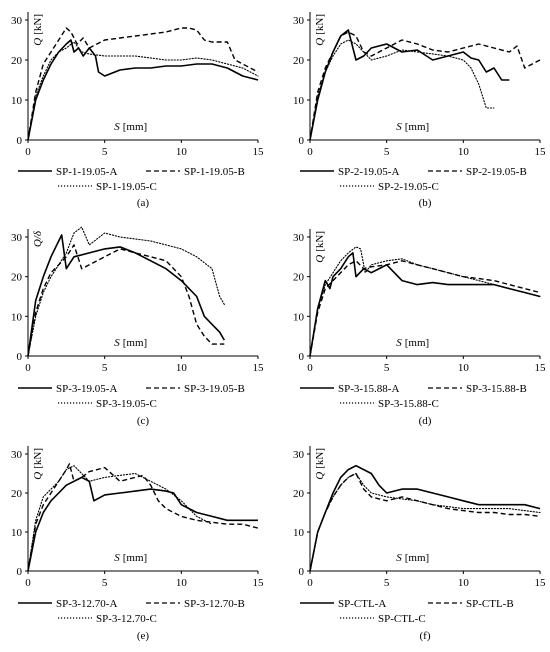 This screenshot has width=550, height=652. What do you see at coordinates (214, 389) in the screenshot?
I see `legend-label: SP-3-19.05-B` at bounding box center [214, 389].